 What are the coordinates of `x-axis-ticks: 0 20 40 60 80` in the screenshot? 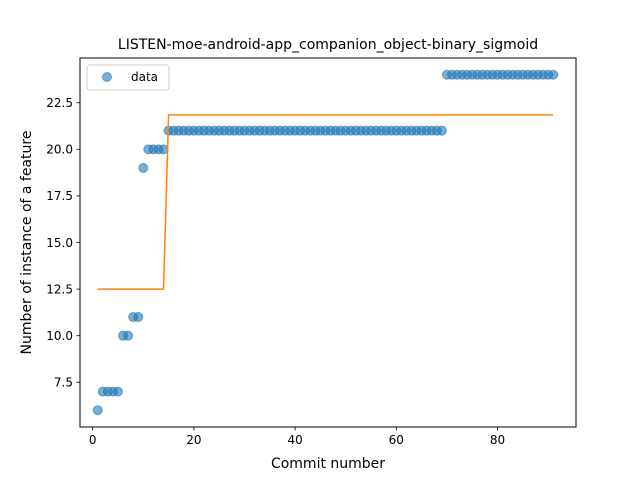 It's located at (297, 437).